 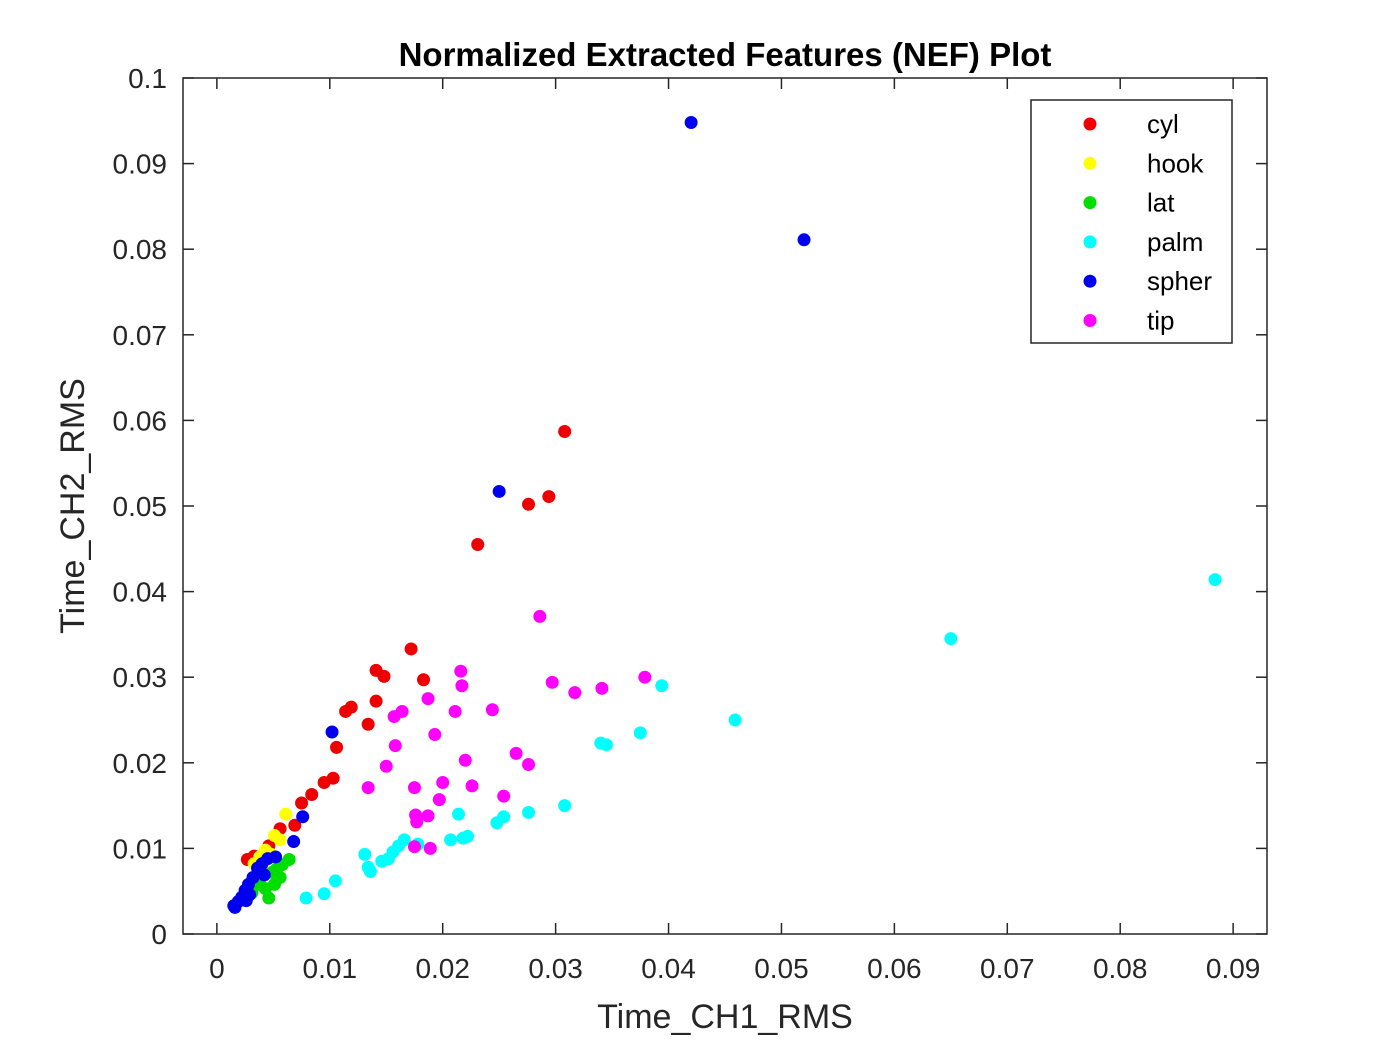 What do you see at coordinates (140, 335) in the screenshot?
I see `y-tick-label: 0.07` at bounding box center [140, 335].